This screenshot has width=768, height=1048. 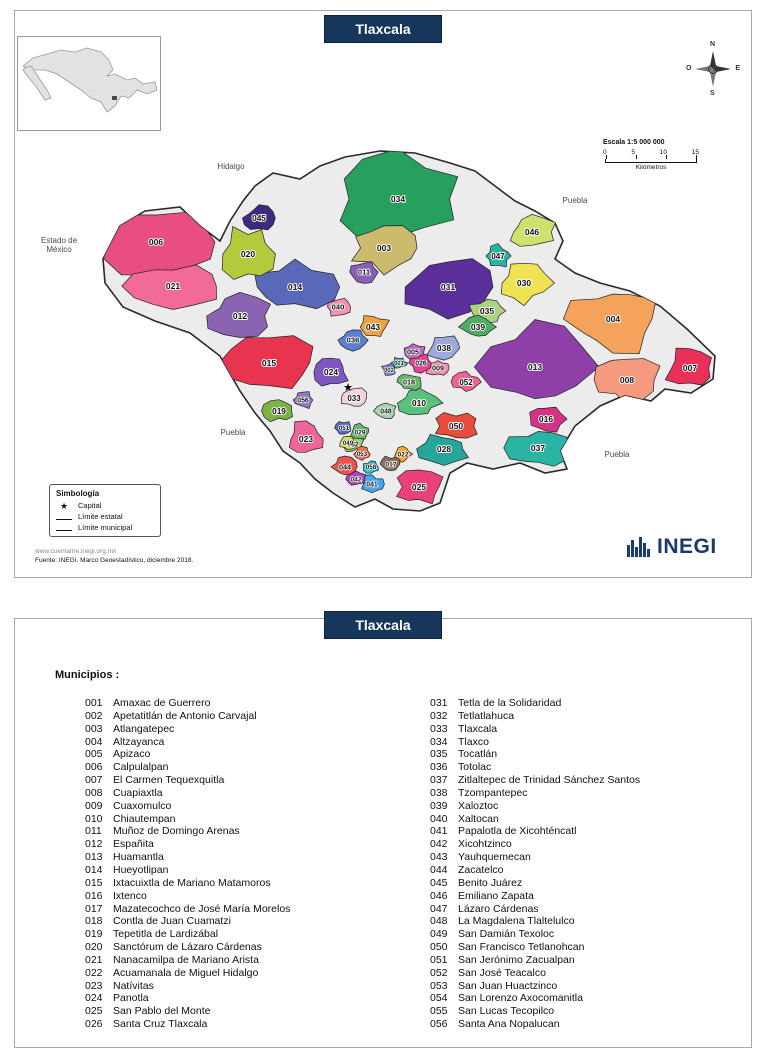 What do you see at coordinates (590, 883) in the screenshot?
I see `municipality-row: 045 Benito Juárez` at bounding box center [590, 883].